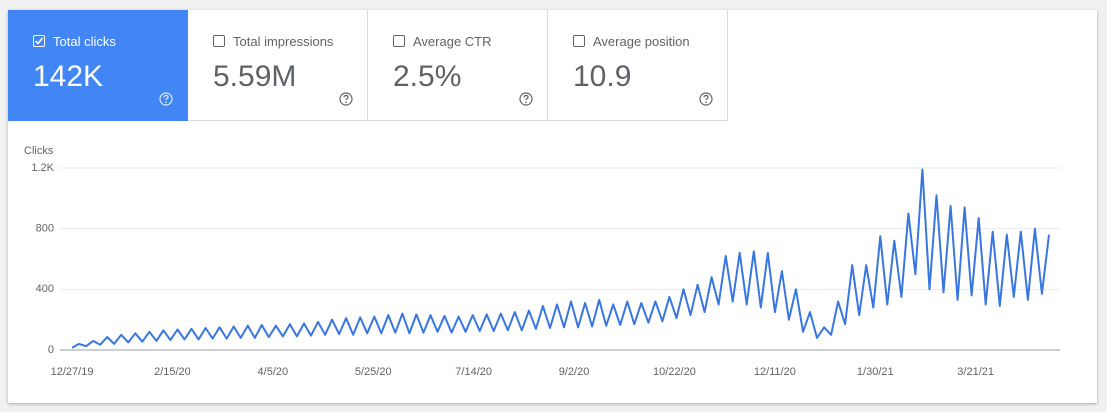 The image size is (1107, 412). Describe the element at coordinates (674, 372) in the screenshot. I see `x-tick-label: 10/22/20` at that location.